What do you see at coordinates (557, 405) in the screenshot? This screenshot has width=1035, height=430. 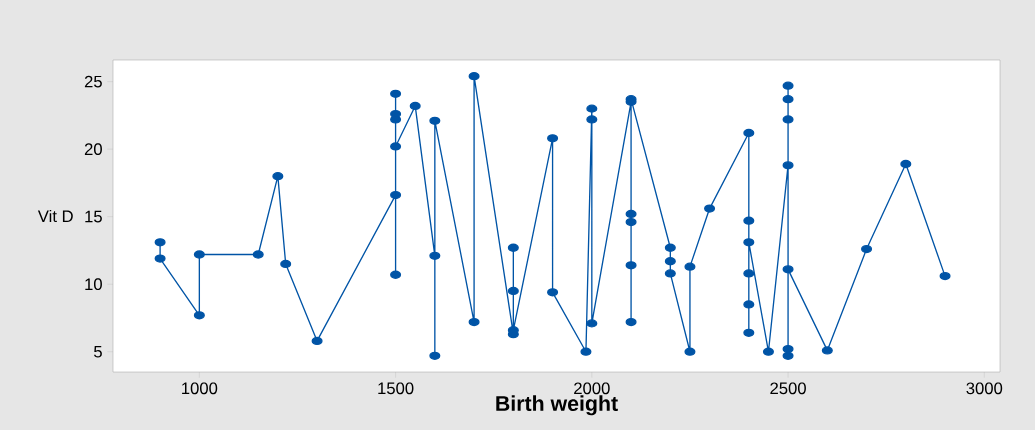 I see `x-axis-title: Birth weight` at bounding box center [557, 405].